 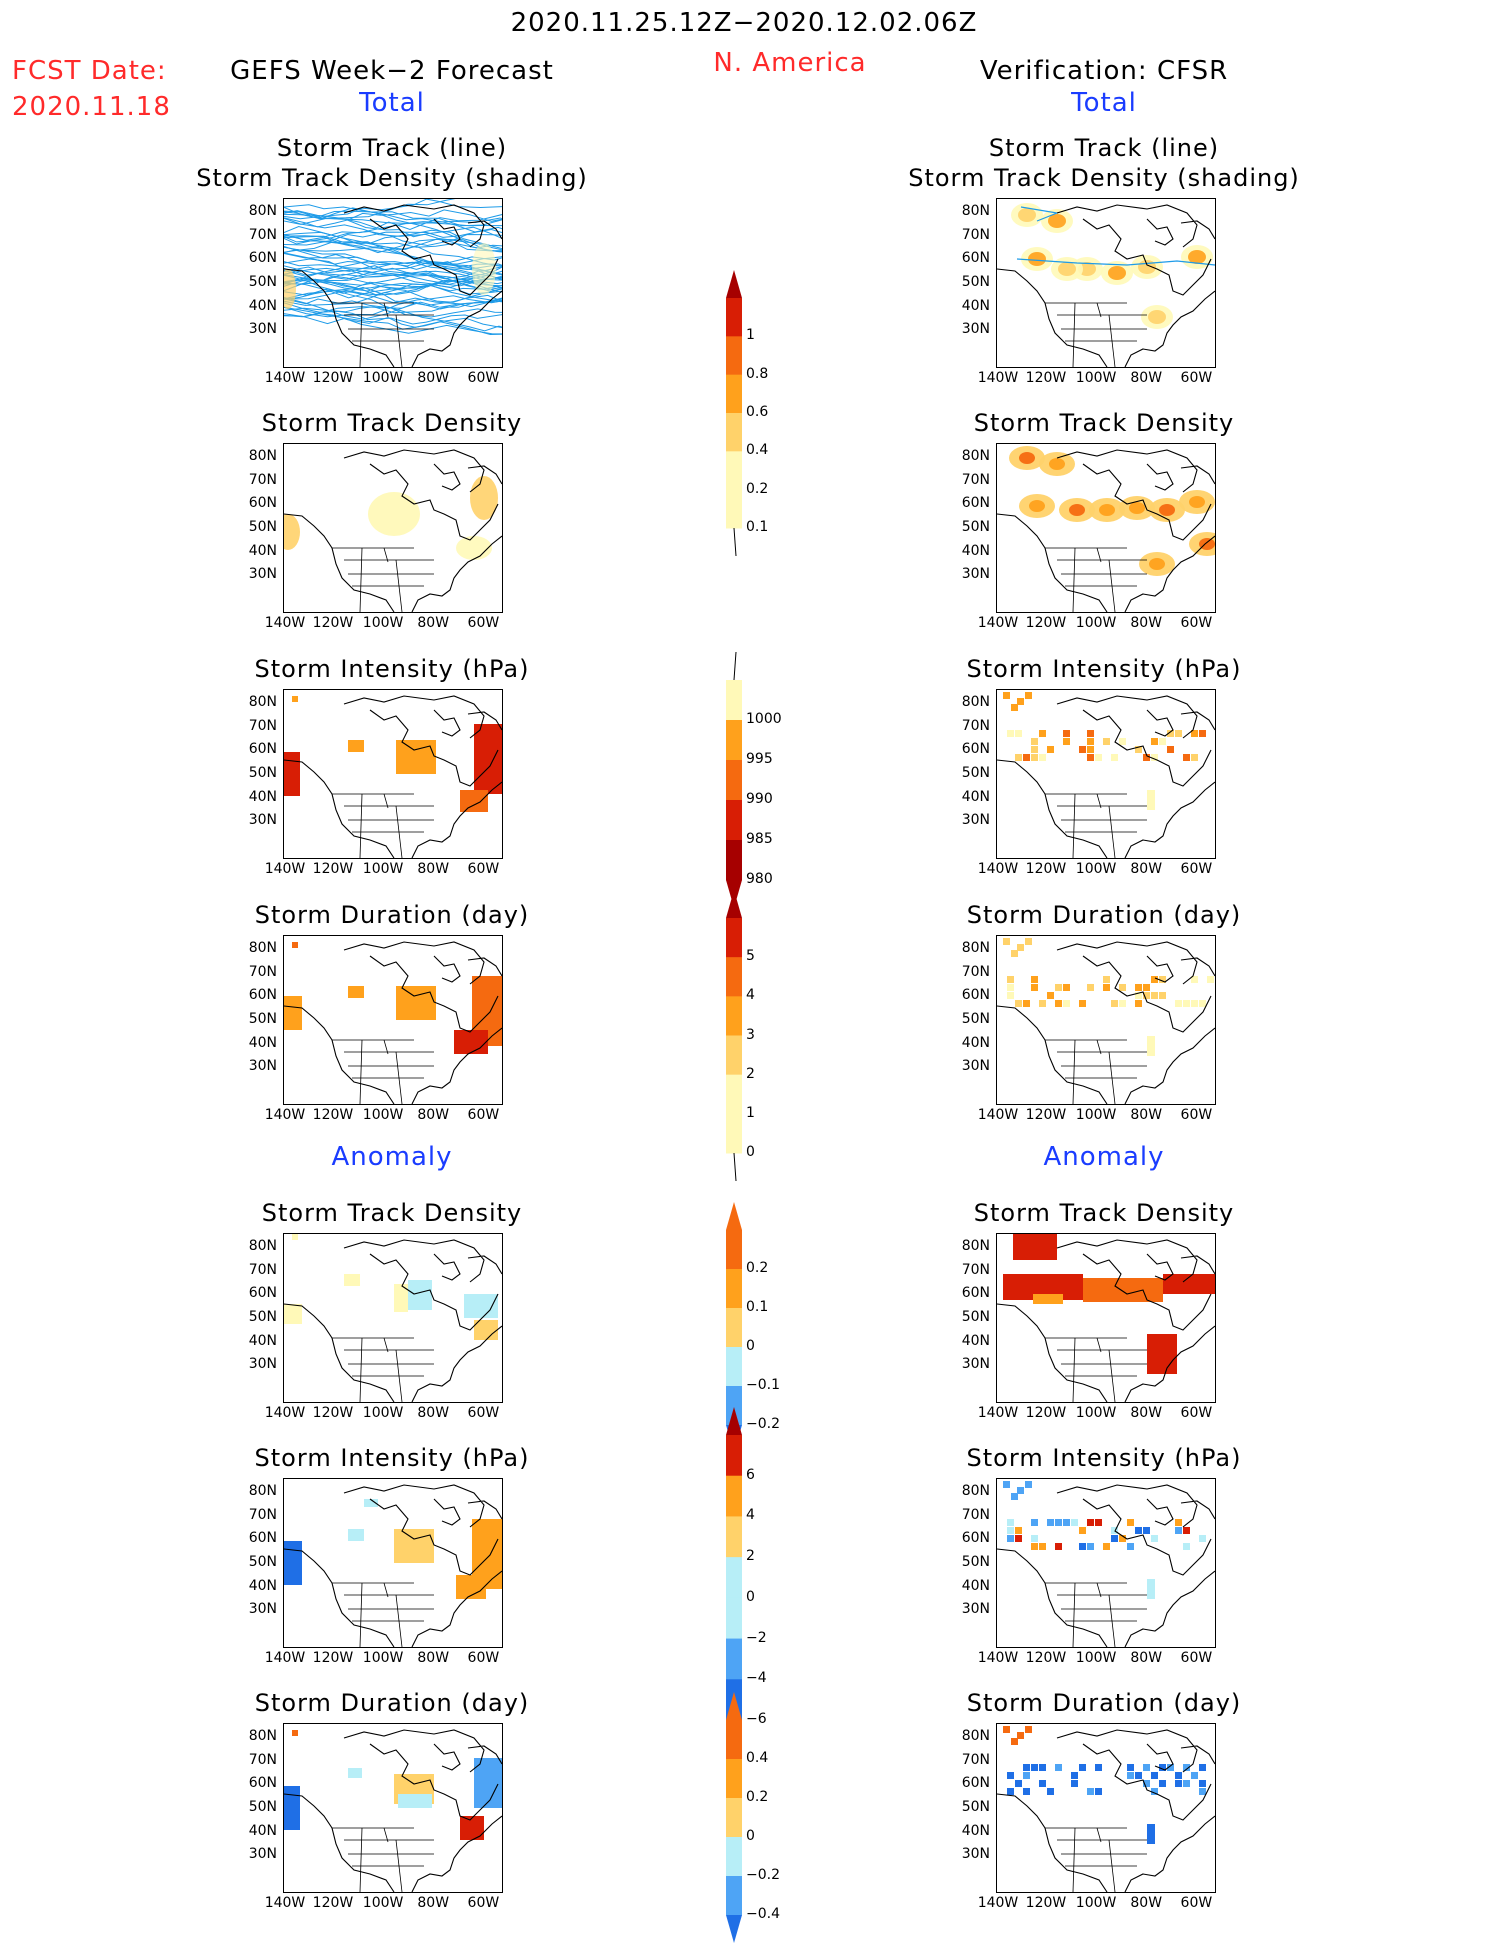 I want to click on right-column-title: Verification: CFSR, so click(x=1104, y=71).